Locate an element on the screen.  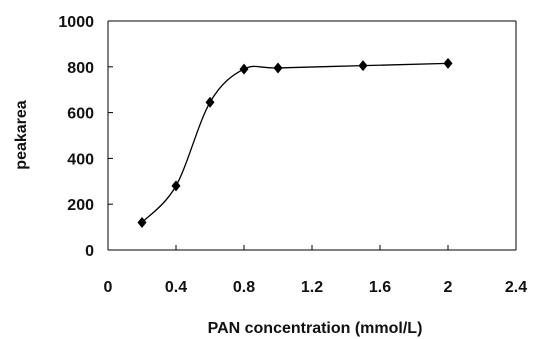
x-axis-label: PAN concentration (mmol/L) is located at coordinates (315, 328).